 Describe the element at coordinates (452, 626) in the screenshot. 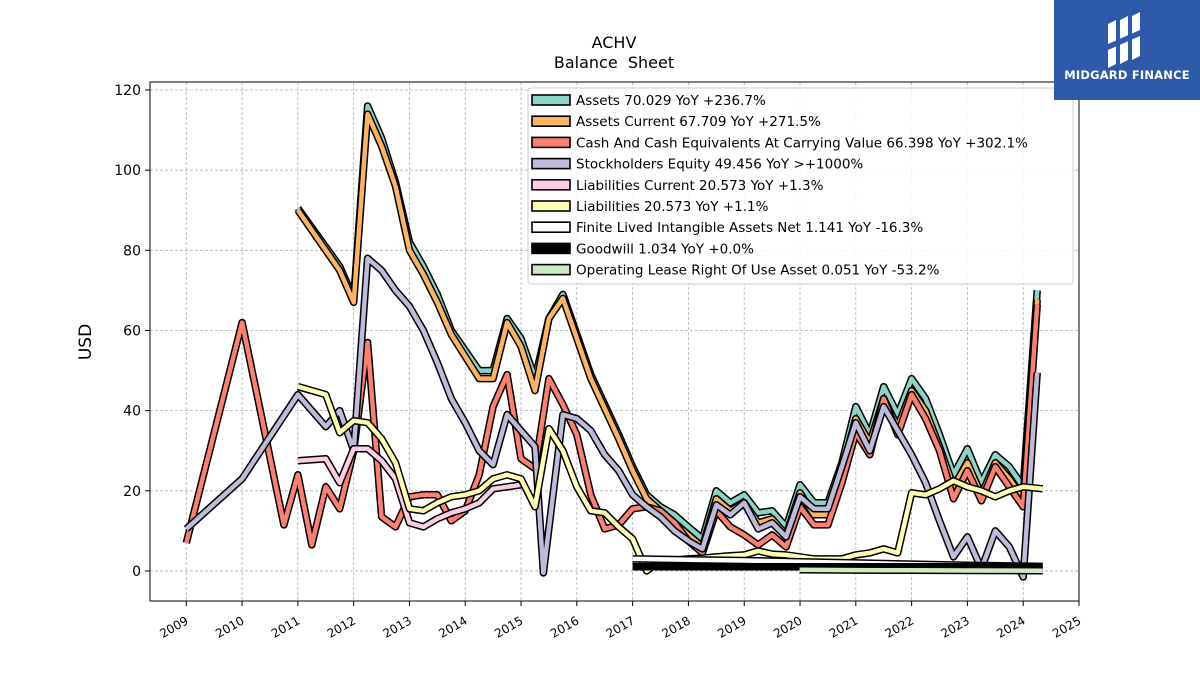

I see `x-tick-label: 2014` at that location.